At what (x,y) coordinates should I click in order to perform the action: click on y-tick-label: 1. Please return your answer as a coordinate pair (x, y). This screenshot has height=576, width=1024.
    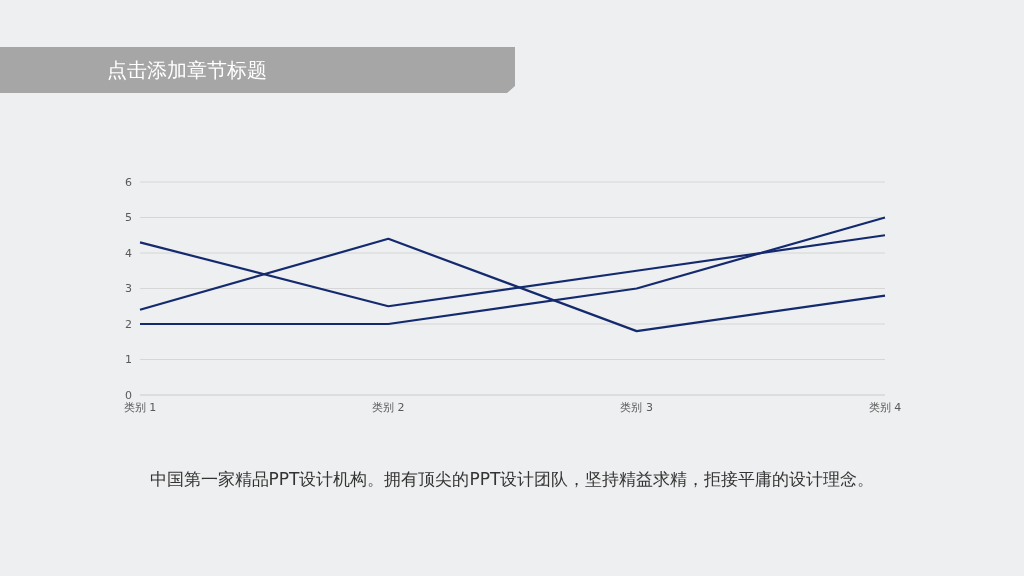
    Looking at the image, I should click on (128, 360).